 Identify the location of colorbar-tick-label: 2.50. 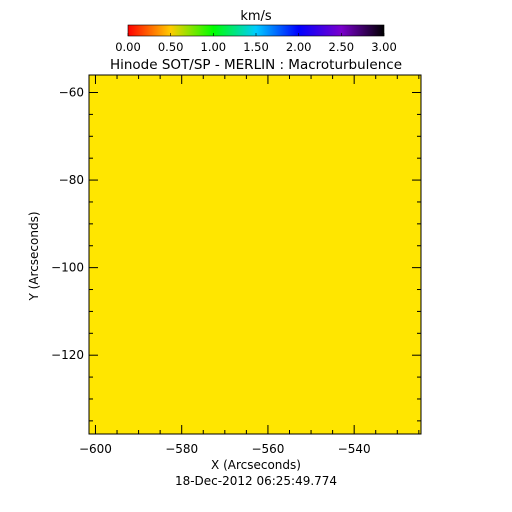
(342, 47).